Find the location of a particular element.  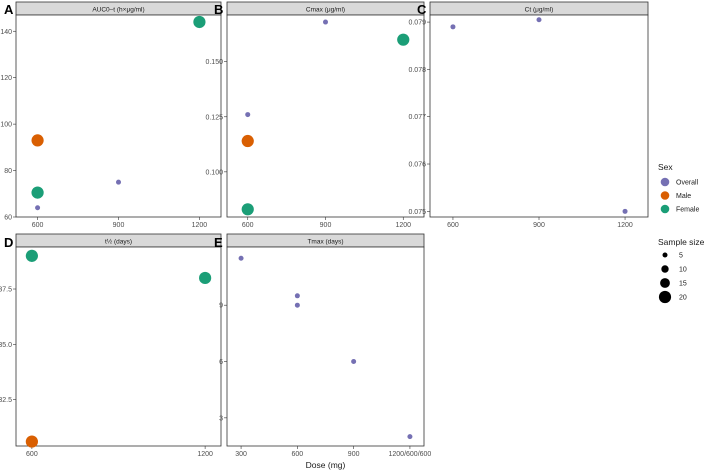

y-tick-label: 120 is located at coordinates (6, 78).